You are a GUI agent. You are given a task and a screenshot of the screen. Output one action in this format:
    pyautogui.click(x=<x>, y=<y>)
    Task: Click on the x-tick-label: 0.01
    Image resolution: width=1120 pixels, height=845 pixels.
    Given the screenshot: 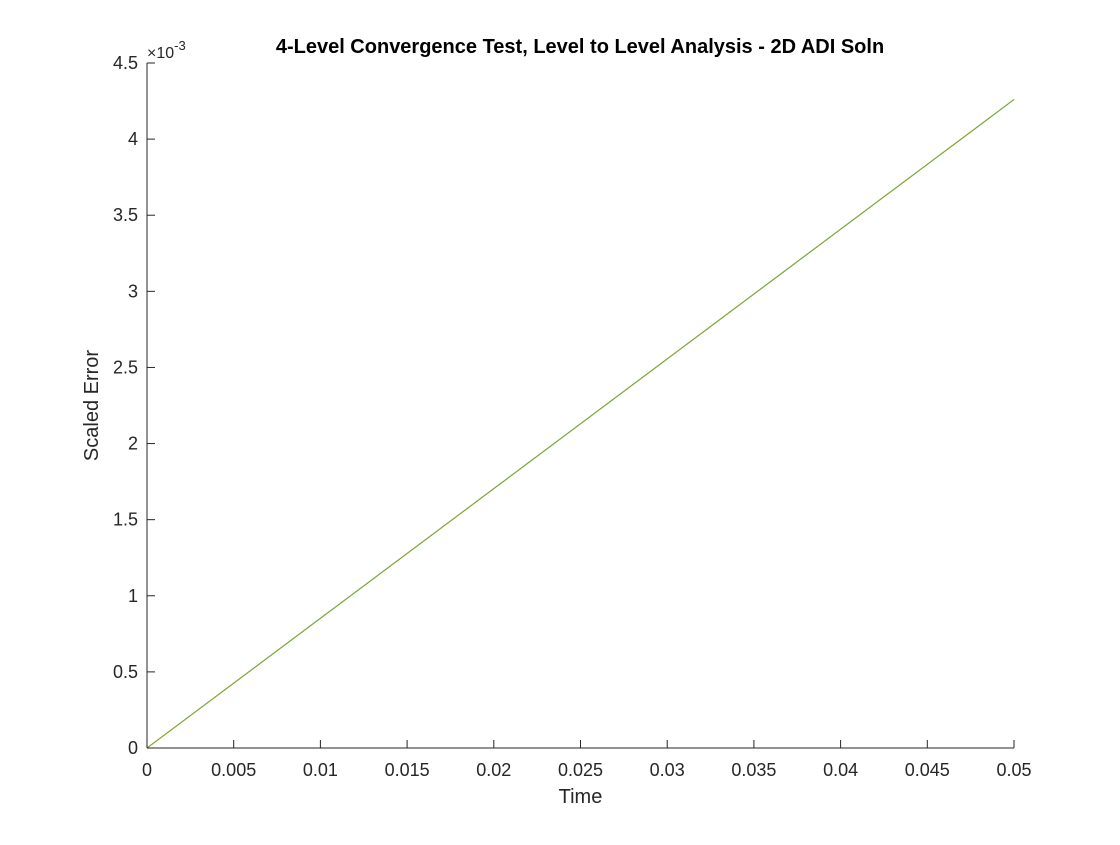 What is the action you would take?
    pyautogui.click(x=320, y=770)
    